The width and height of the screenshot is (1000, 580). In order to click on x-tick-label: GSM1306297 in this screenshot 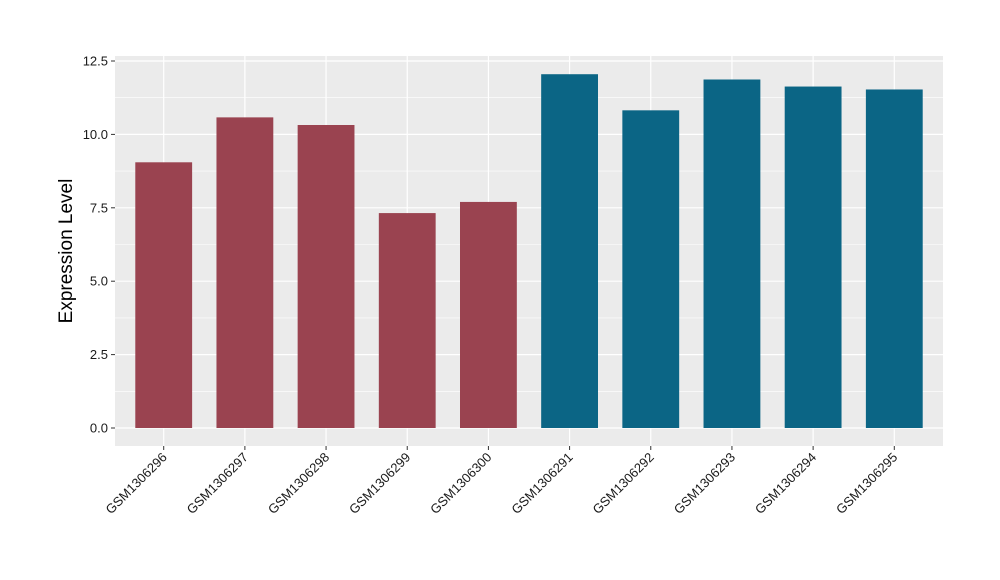, I will do `click(217, 483)`.